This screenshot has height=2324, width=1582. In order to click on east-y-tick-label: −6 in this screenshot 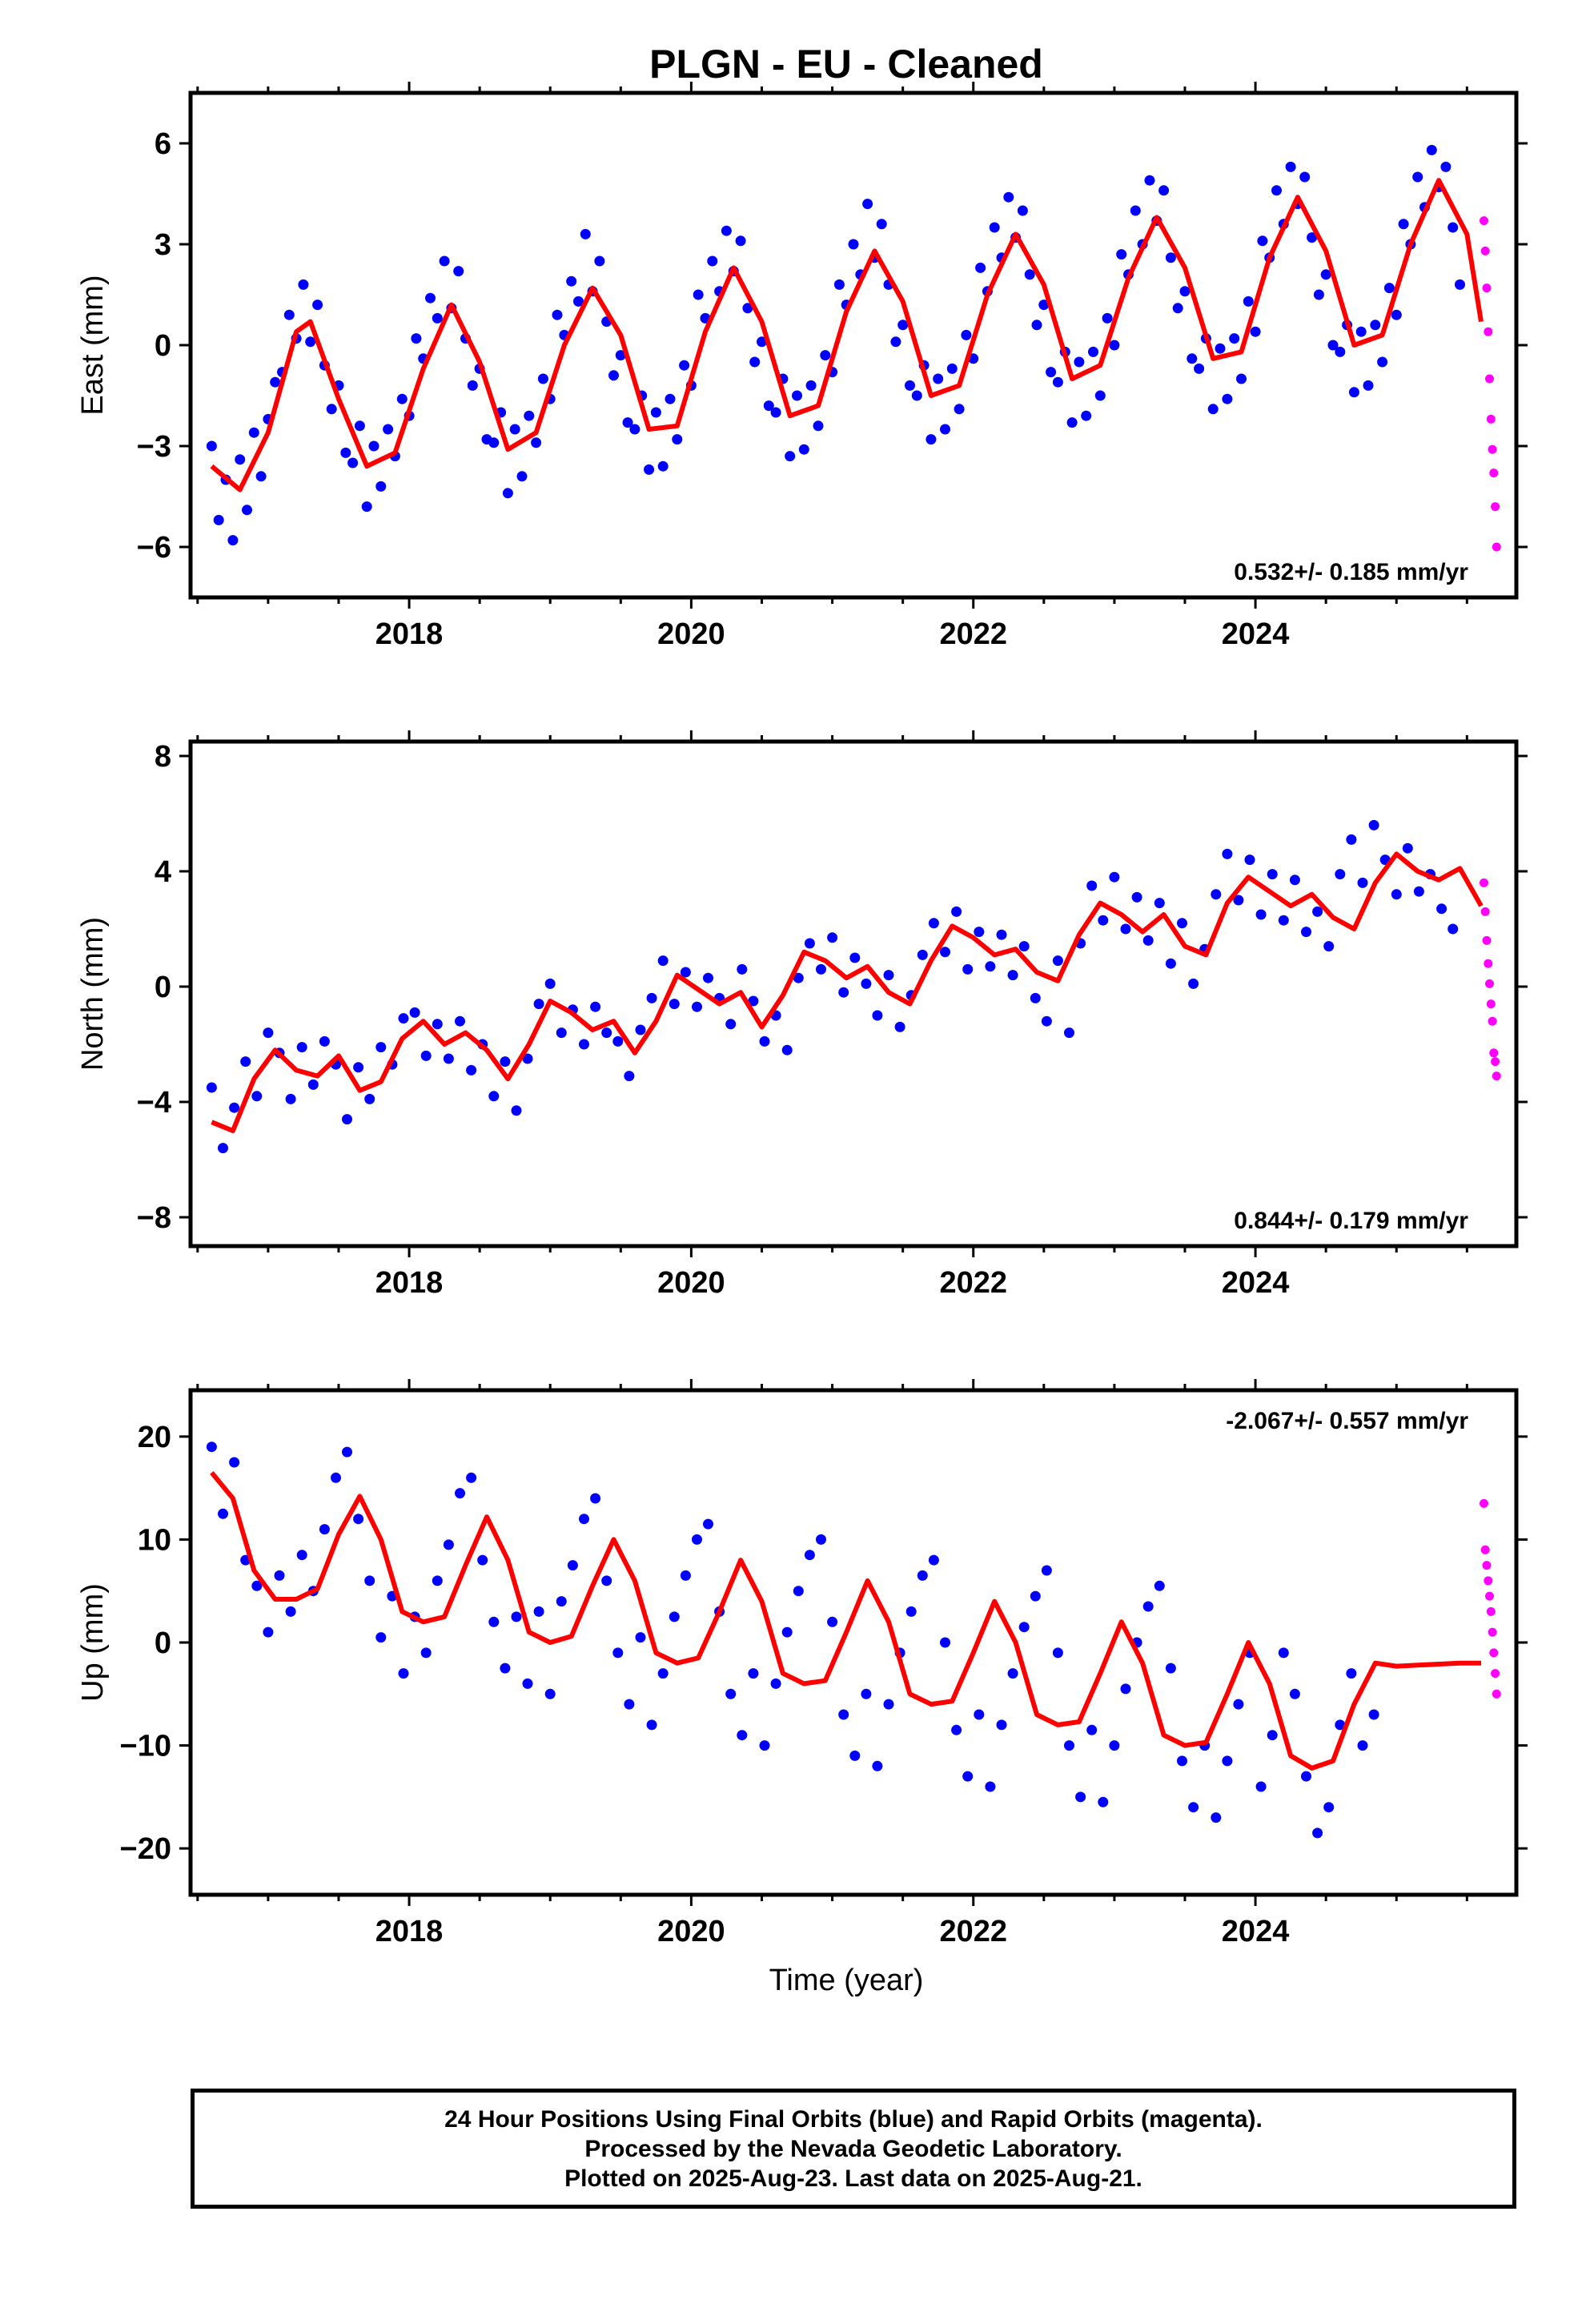, I will do `click(154, 548)`.